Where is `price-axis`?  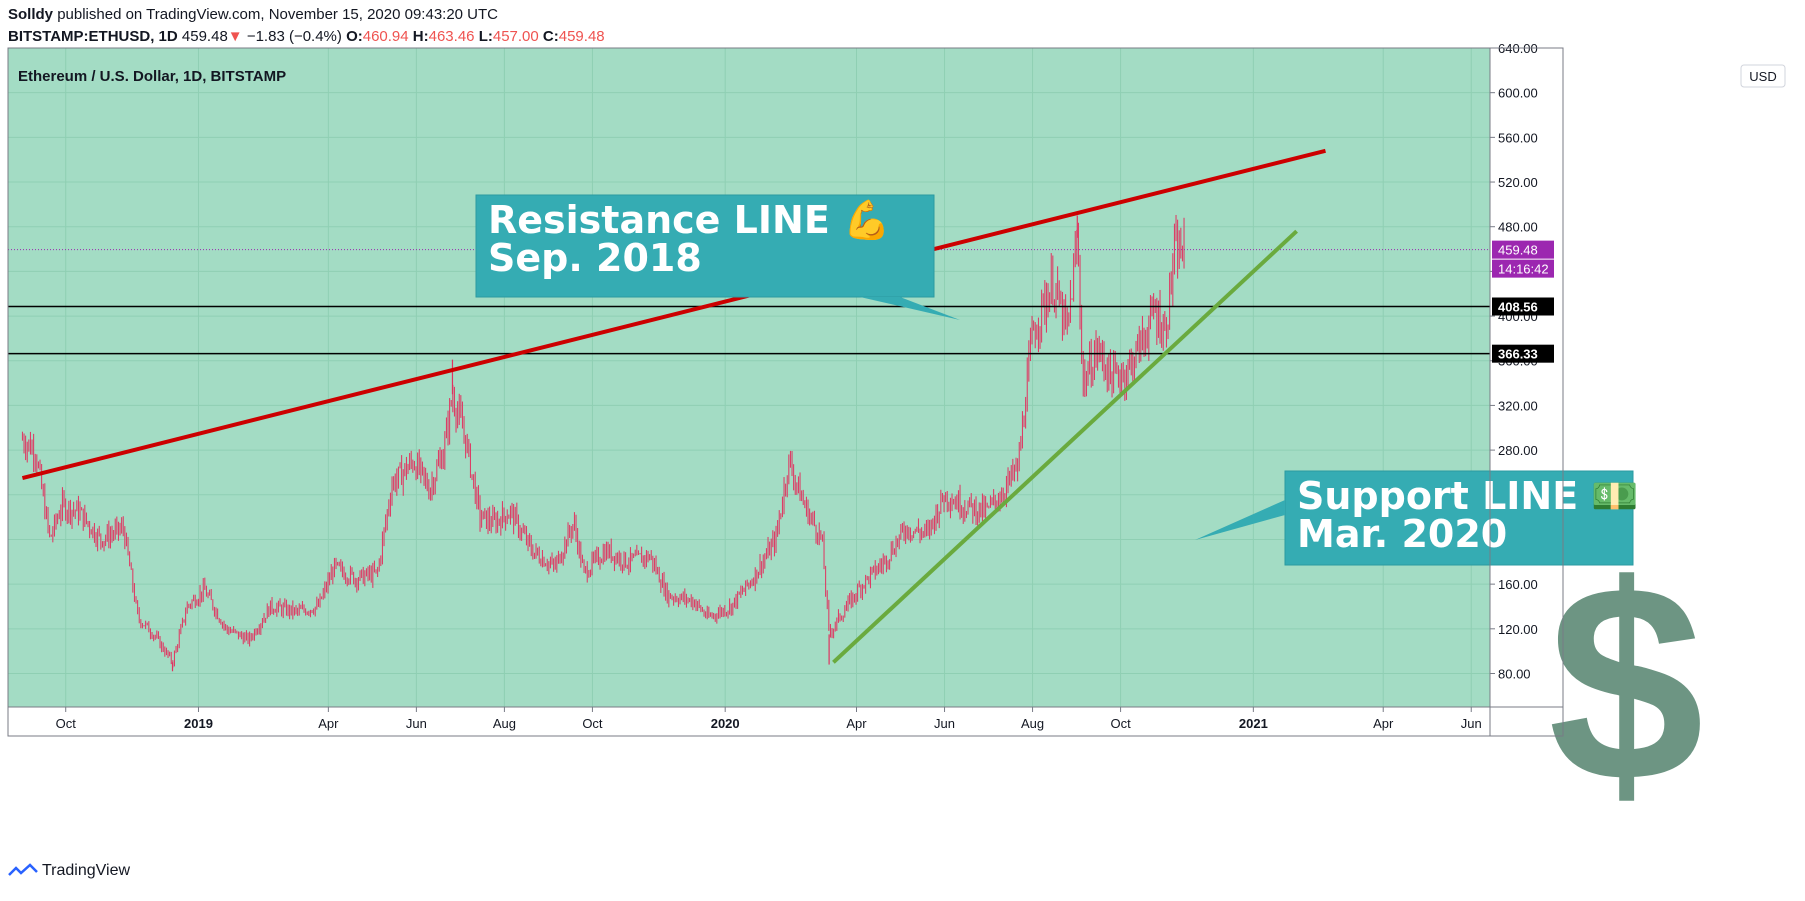 price-axis is located at coordinates (1526, 392).